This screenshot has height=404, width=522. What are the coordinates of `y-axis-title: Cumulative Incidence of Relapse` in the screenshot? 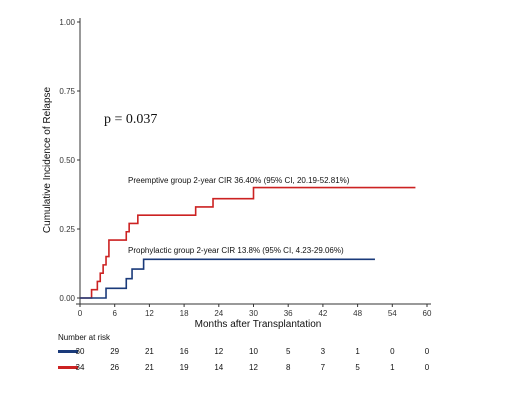 It's located at (47, 159).